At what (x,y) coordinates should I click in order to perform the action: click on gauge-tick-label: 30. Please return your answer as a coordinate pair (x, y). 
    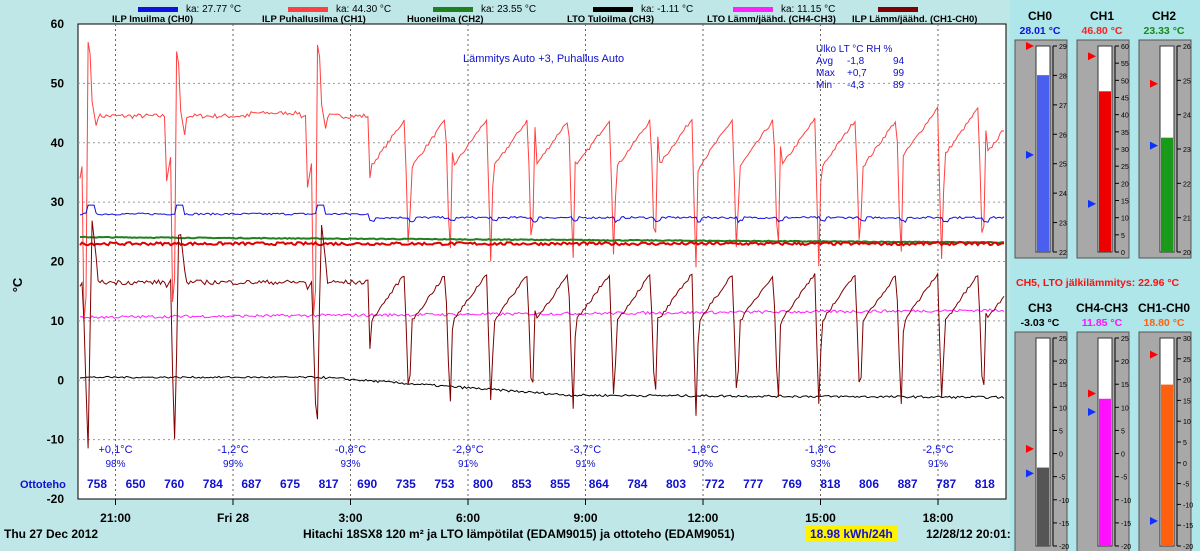
    Looking at the image, I should click on (1187, 339).